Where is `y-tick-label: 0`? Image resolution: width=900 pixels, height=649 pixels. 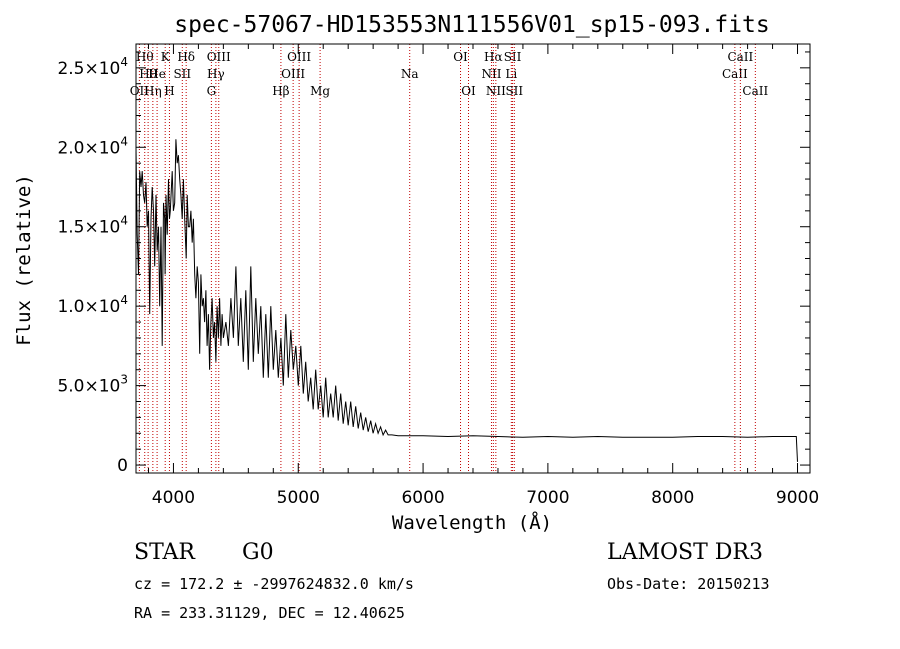
y-tick-label: 0 is located at coordinates (122, 466).